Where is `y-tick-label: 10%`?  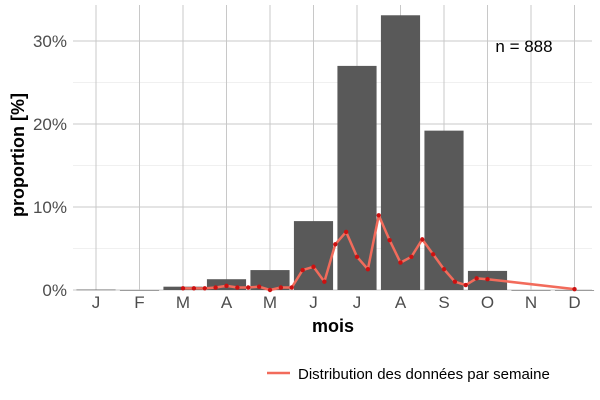
y-tick-label: 10% is located at coordinates (50, 207).